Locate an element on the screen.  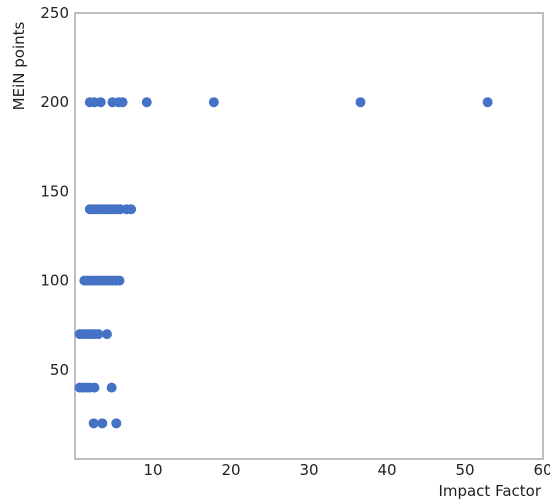
y-tick-label: 250 is located at coordinates (54, 13).